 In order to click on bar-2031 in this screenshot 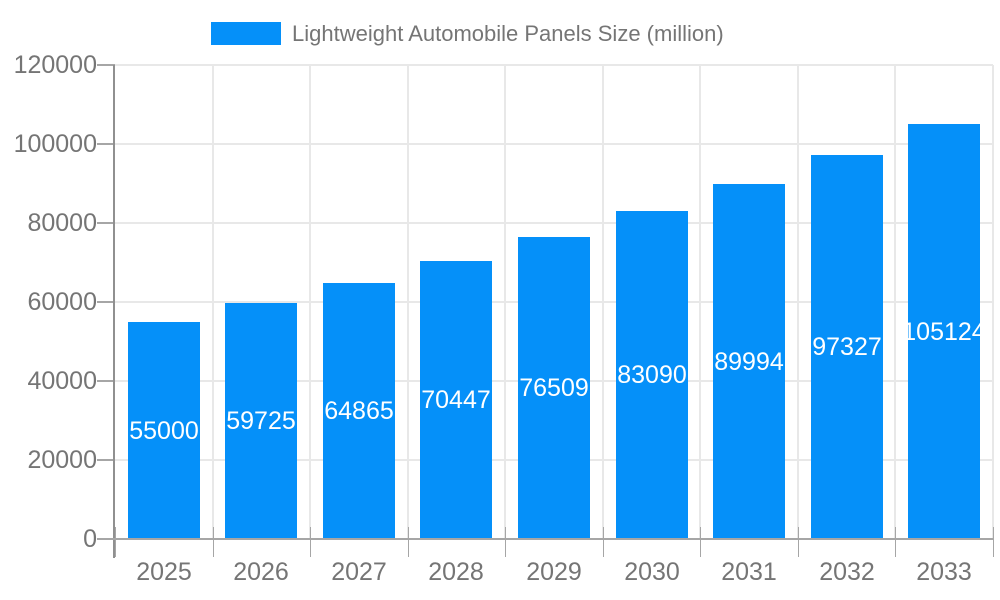, I will do `click(749, 361)`.